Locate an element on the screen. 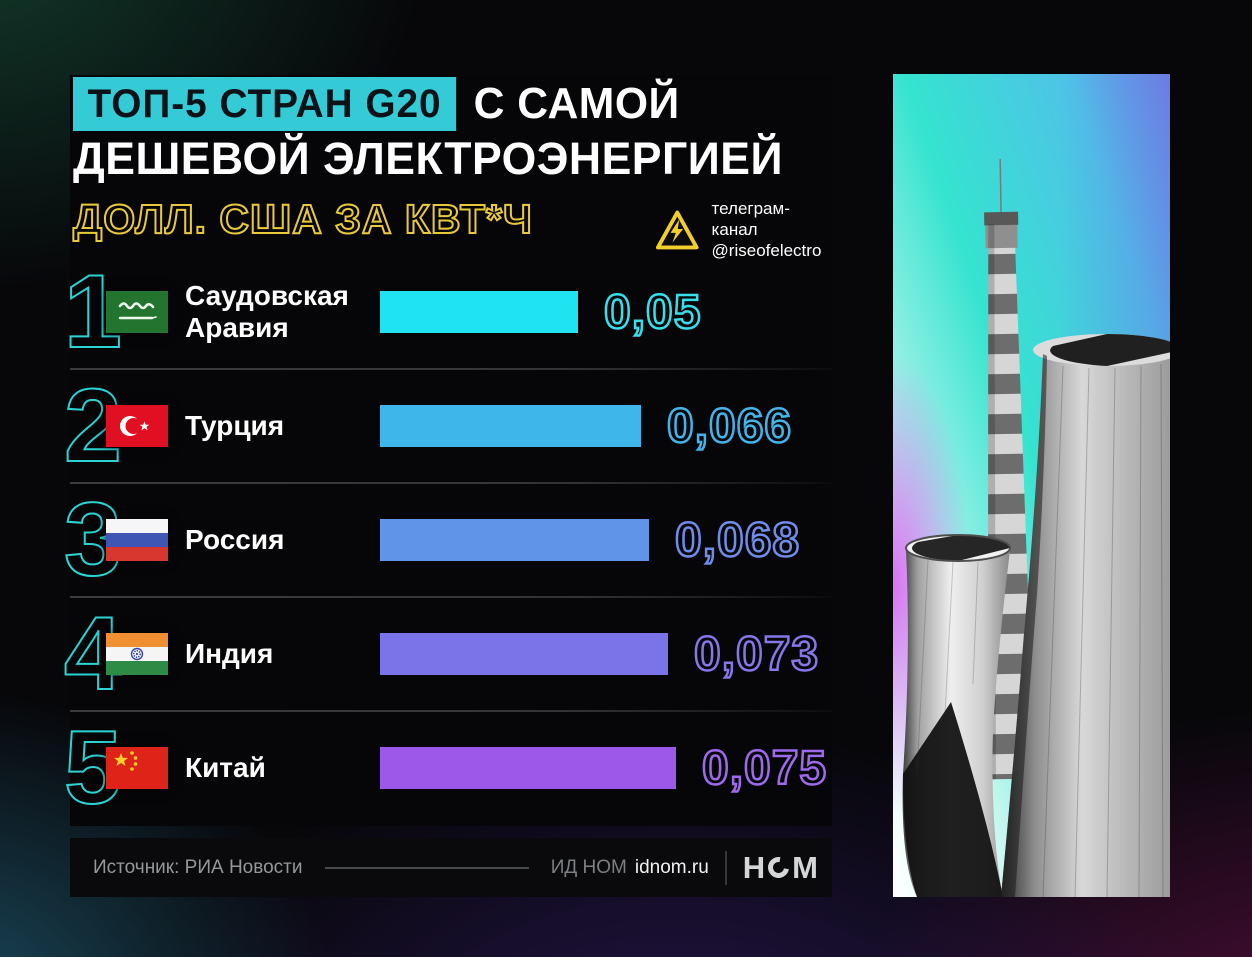 The height and width of the screenshot is (957, 1252). bar-turkey is located at coordinates (510, 426).